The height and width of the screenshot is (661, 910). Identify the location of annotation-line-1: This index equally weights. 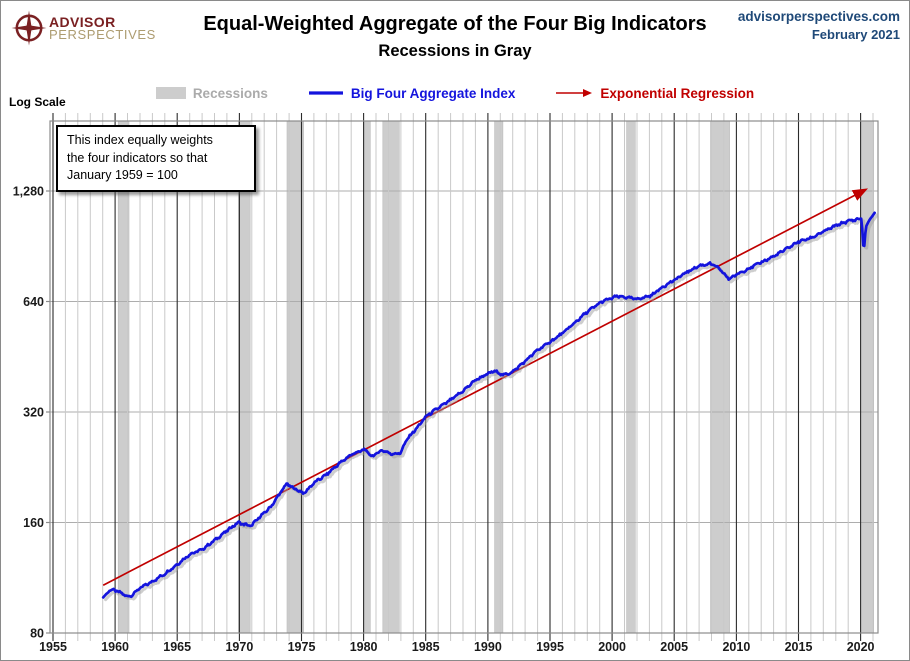
(140, 140).